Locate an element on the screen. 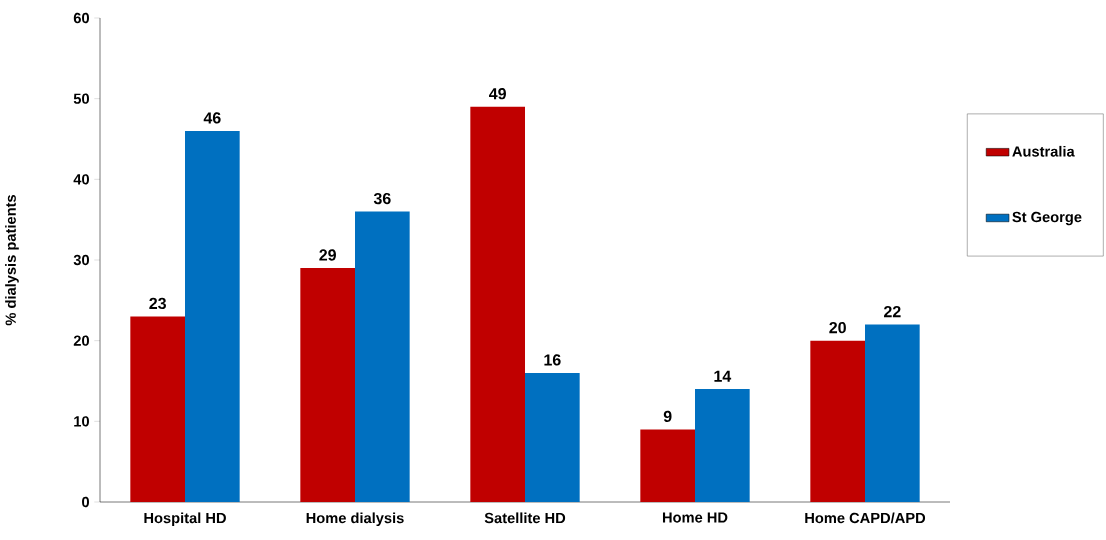  y-axis-title: % dialysis patients is located at coordinates (12, 260).